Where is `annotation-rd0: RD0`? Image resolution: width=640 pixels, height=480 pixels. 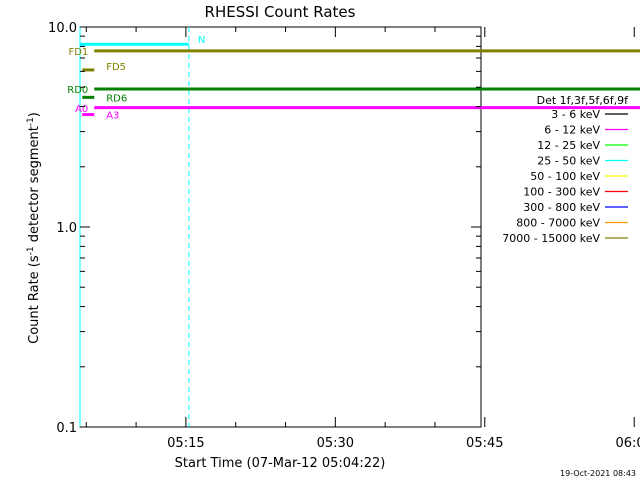
annotation-rd0: RD0 is located at coordinates (77, 90).